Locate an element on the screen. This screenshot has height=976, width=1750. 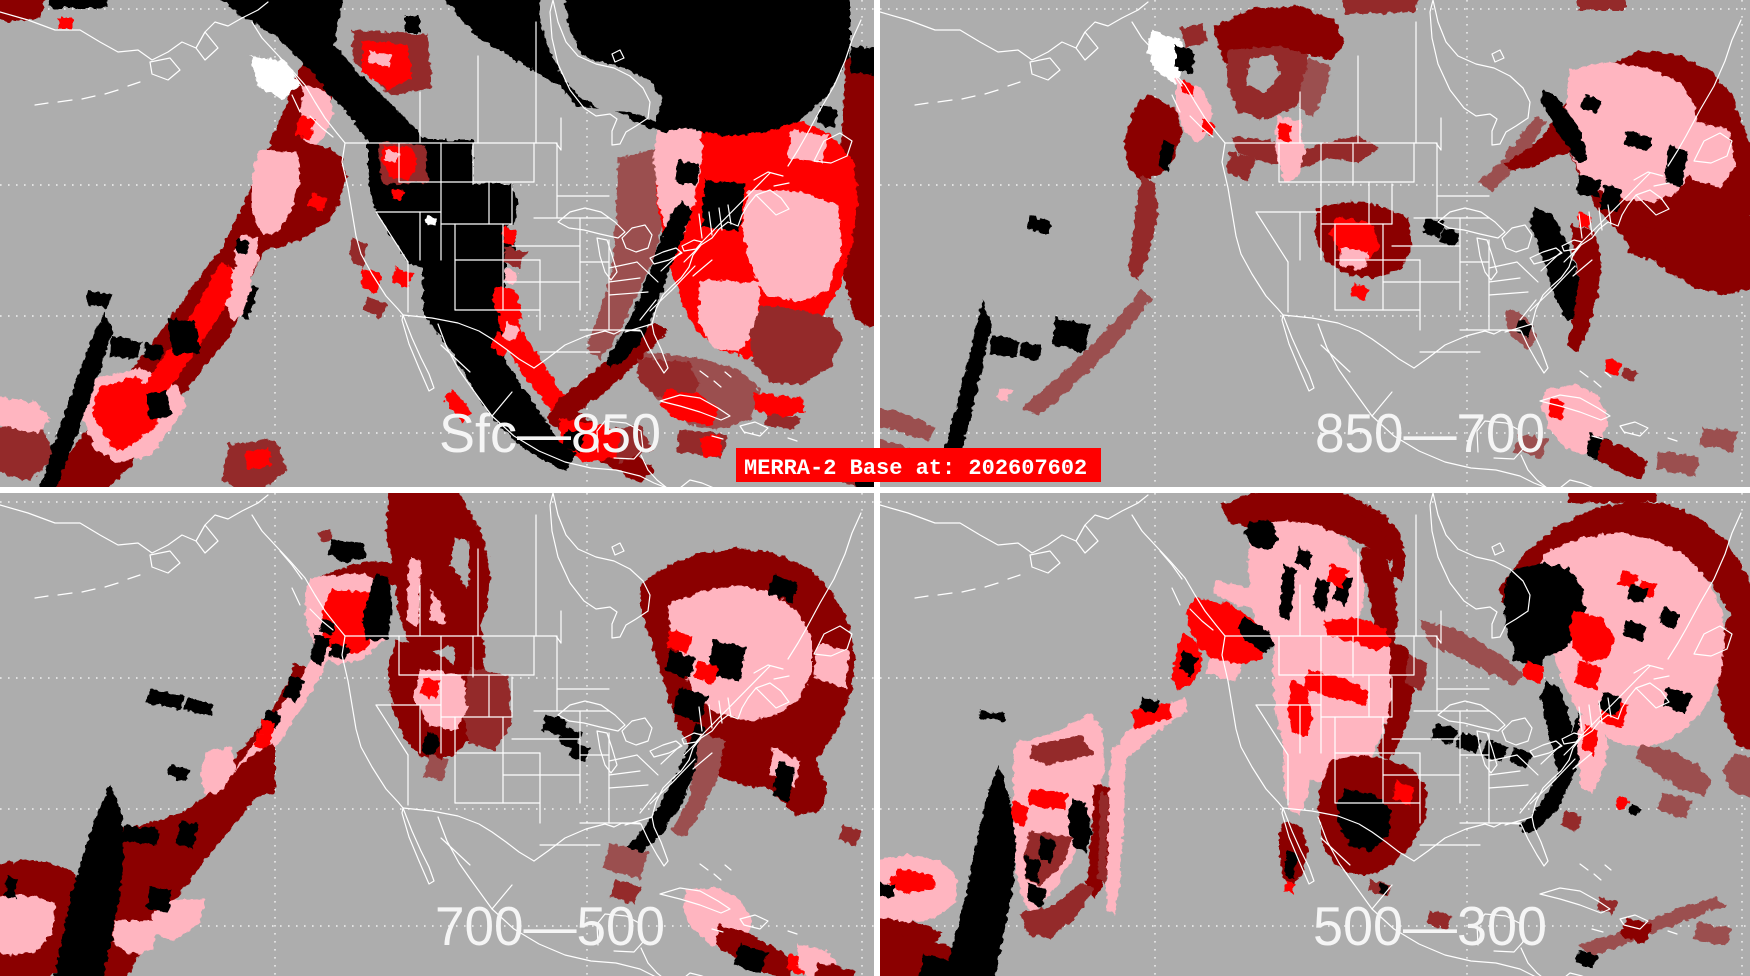
svg-text: Sfc—850 is located at coordinates (550, 433).